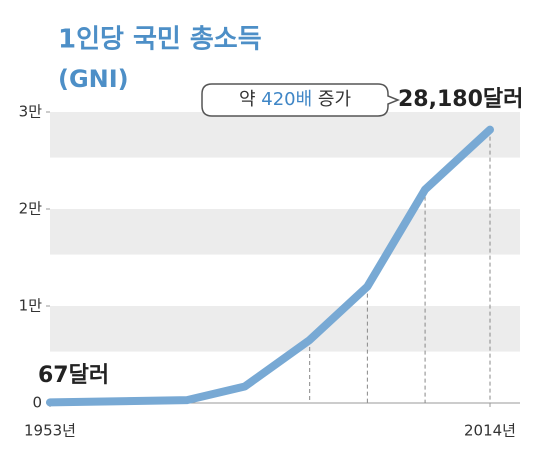 The height and width of the screenshot is (456, 550). What do you see at coordinates (247, 99) in the screenshot?
I see `annotation-prefix: 약` at bounding box center [247, 99].